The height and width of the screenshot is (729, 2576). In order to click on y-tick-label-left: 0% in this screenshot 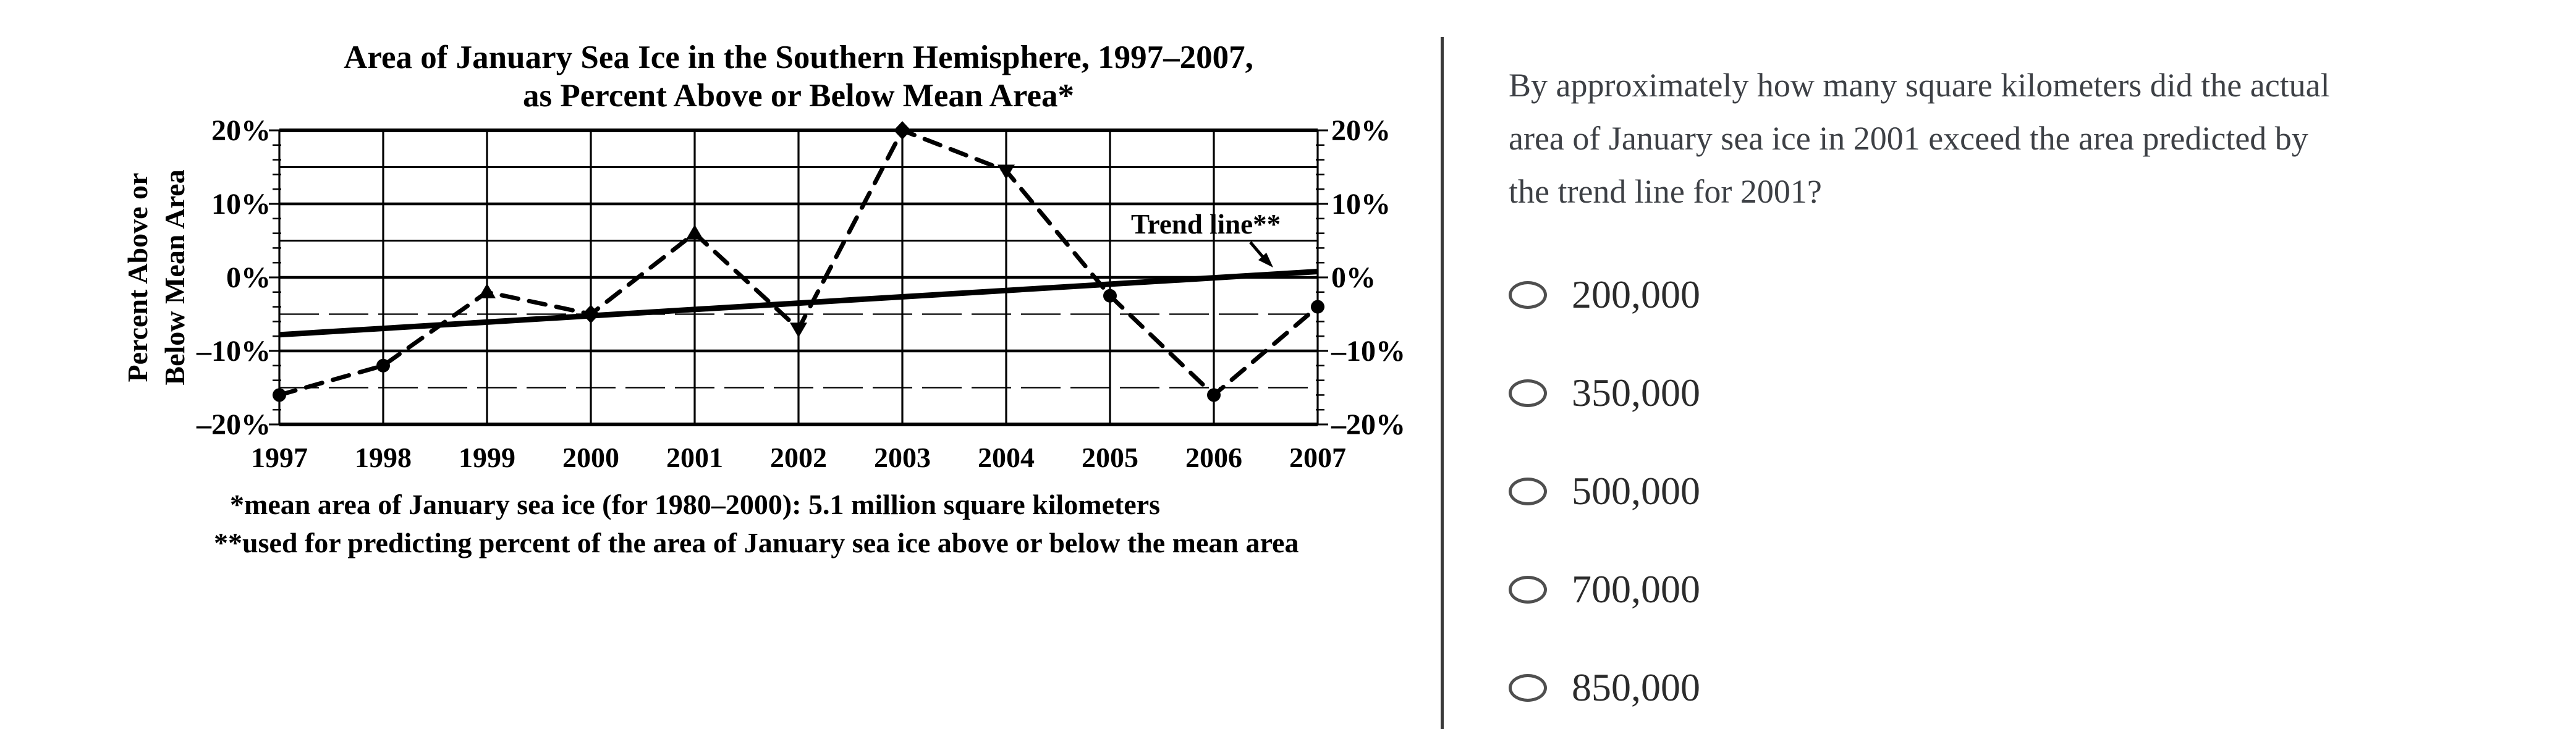, I will do `click(248, 277)`.